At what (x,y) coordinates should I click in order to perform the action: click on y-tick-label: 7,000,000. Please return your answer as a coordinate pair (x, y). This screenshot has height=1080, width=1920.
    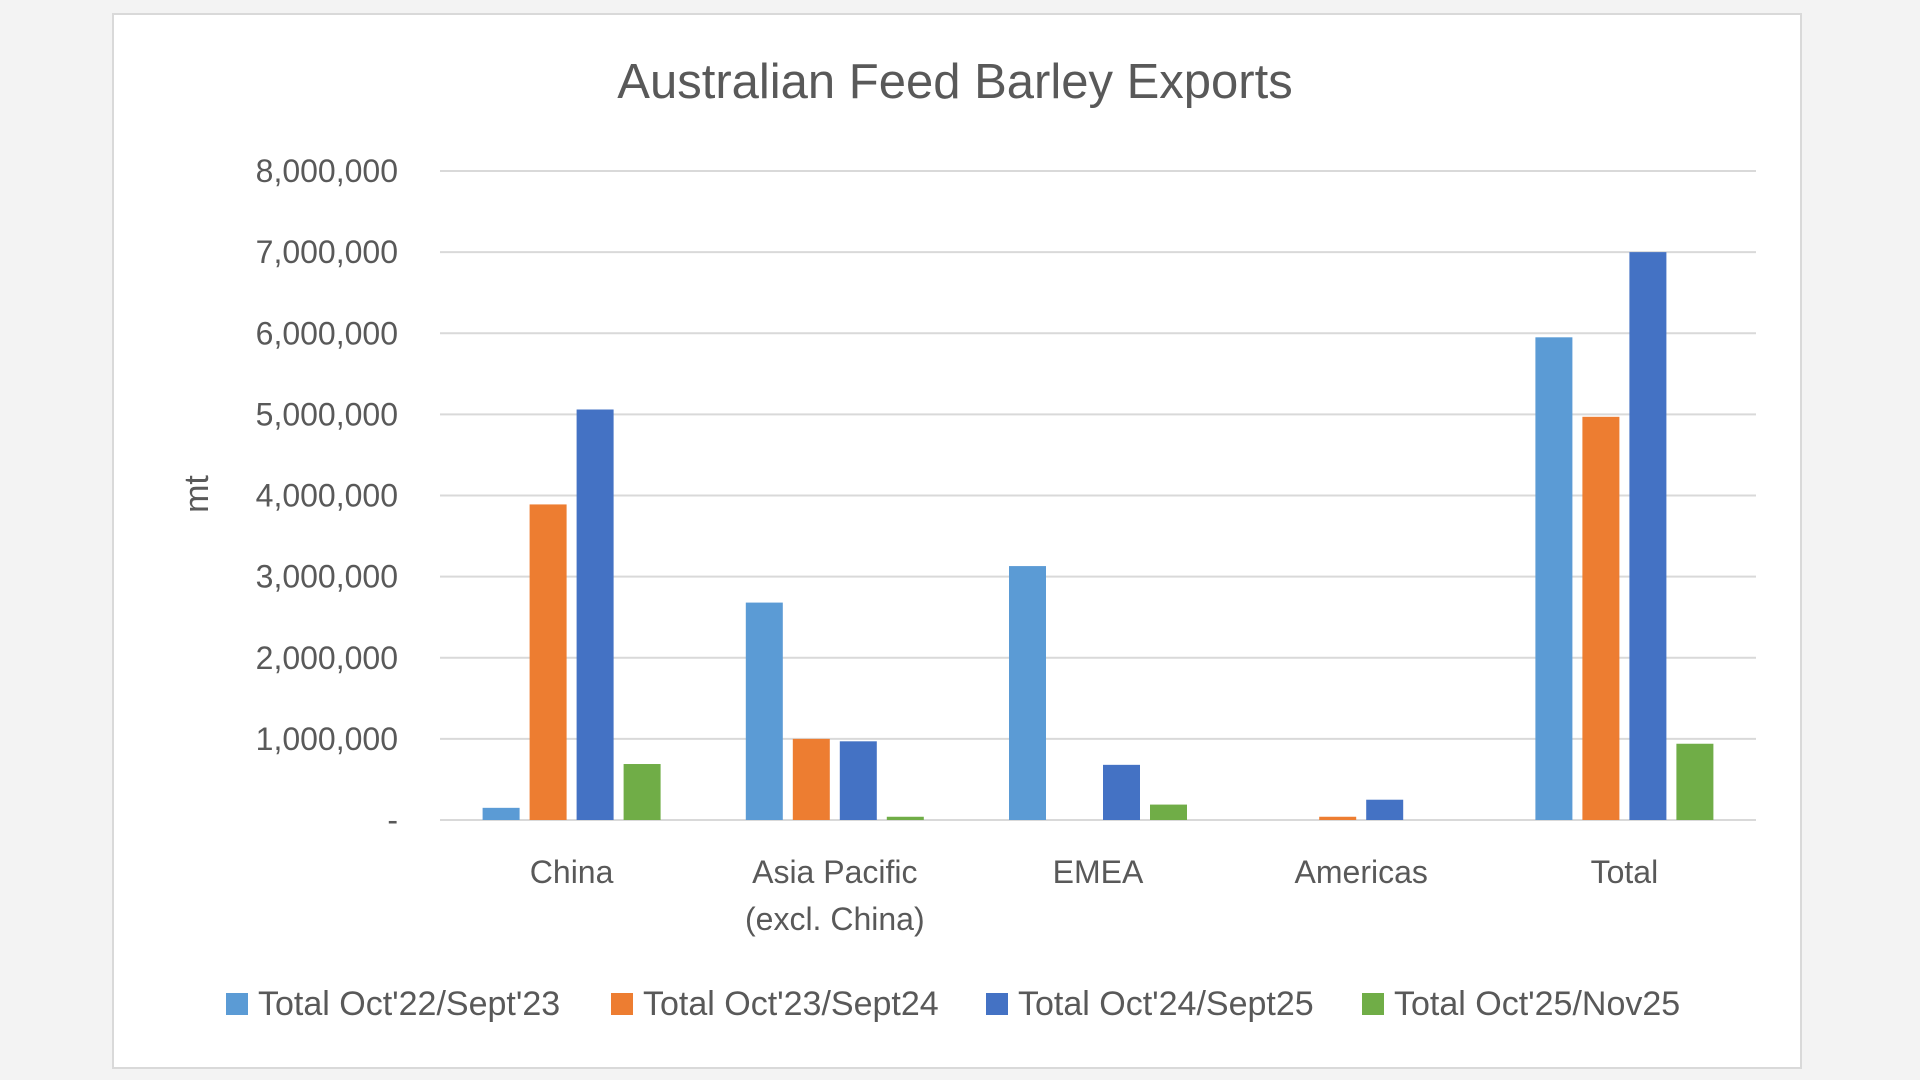
    Looking at the image, I should click on (327, 252).